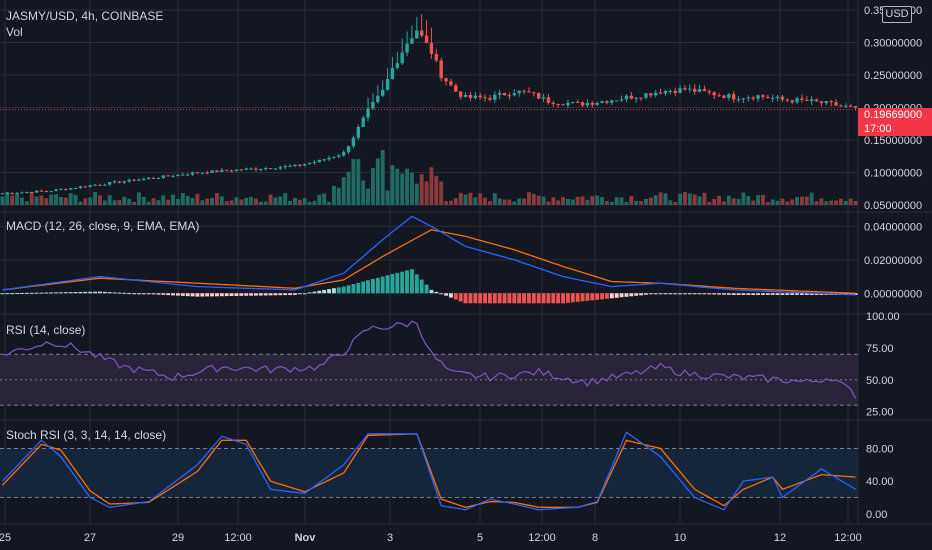  What do you see at coordinates (595, 538) in the screenshot?
I see `time-tick-8: 8` at bounding box center [595, 538].